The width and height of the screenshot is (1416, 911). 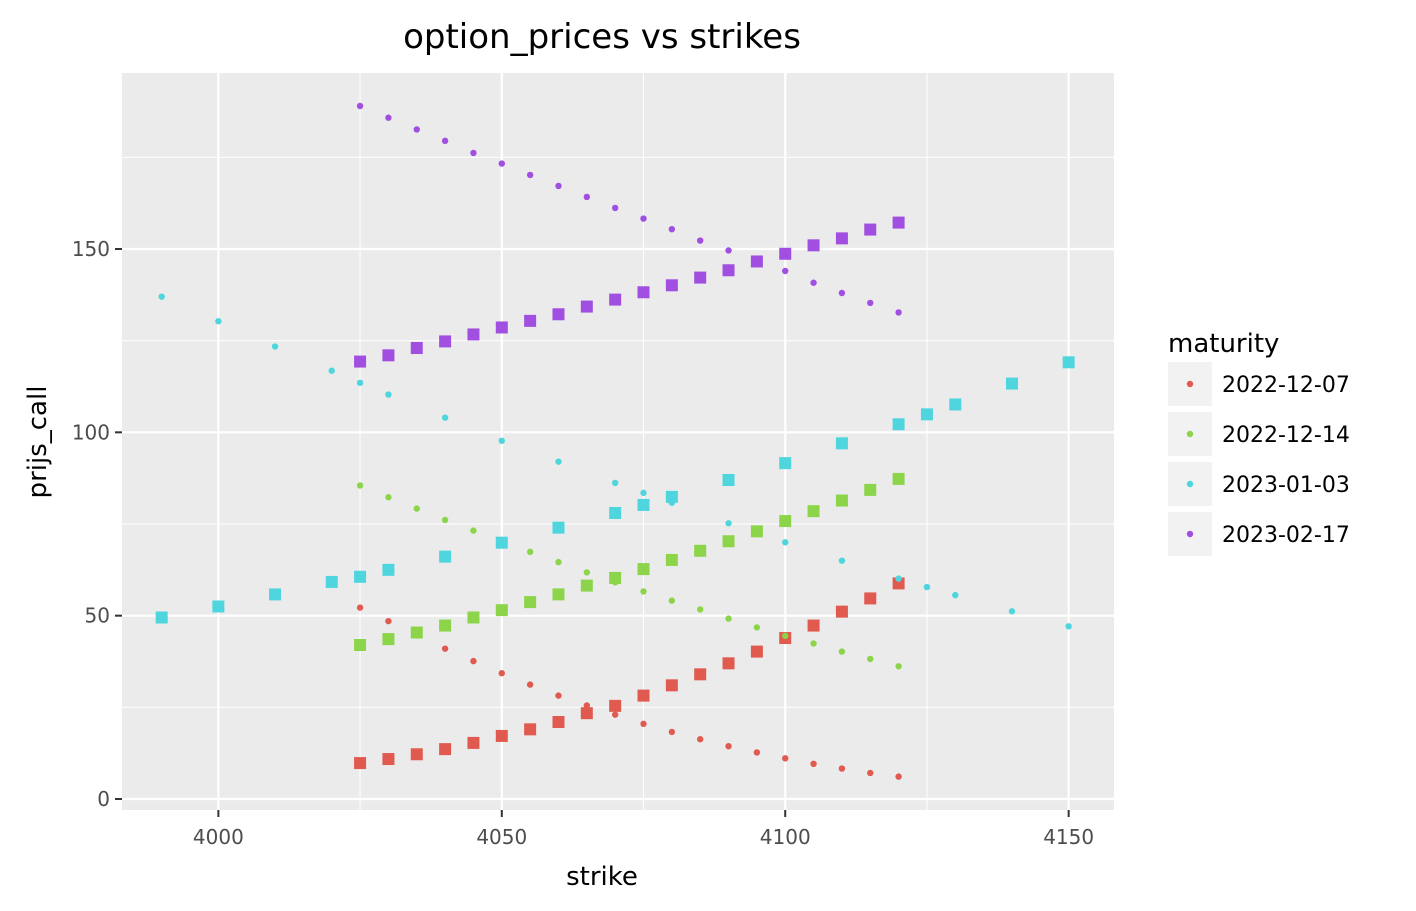 I want to click on y-tick-label: 50, so click(x=97, y=616).